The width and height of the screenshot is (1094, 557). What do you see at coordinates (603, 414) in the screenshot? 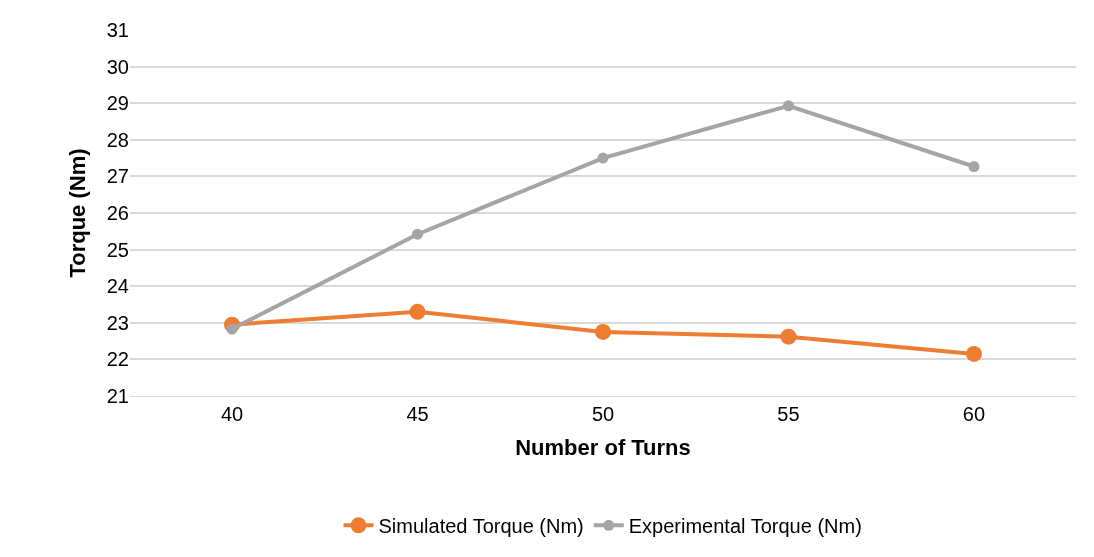
I see `x-tick-label: 50` at bounding box center [603, 414].